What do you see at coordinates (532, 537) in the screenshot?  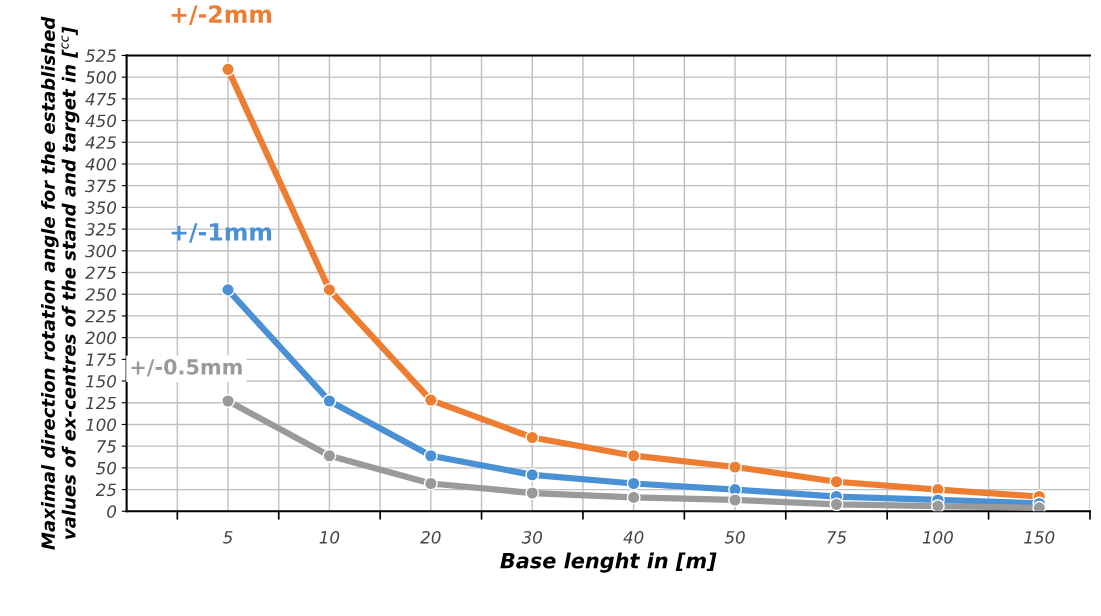 I see `x-tick-label: 30` at bounding box center [532, 537].